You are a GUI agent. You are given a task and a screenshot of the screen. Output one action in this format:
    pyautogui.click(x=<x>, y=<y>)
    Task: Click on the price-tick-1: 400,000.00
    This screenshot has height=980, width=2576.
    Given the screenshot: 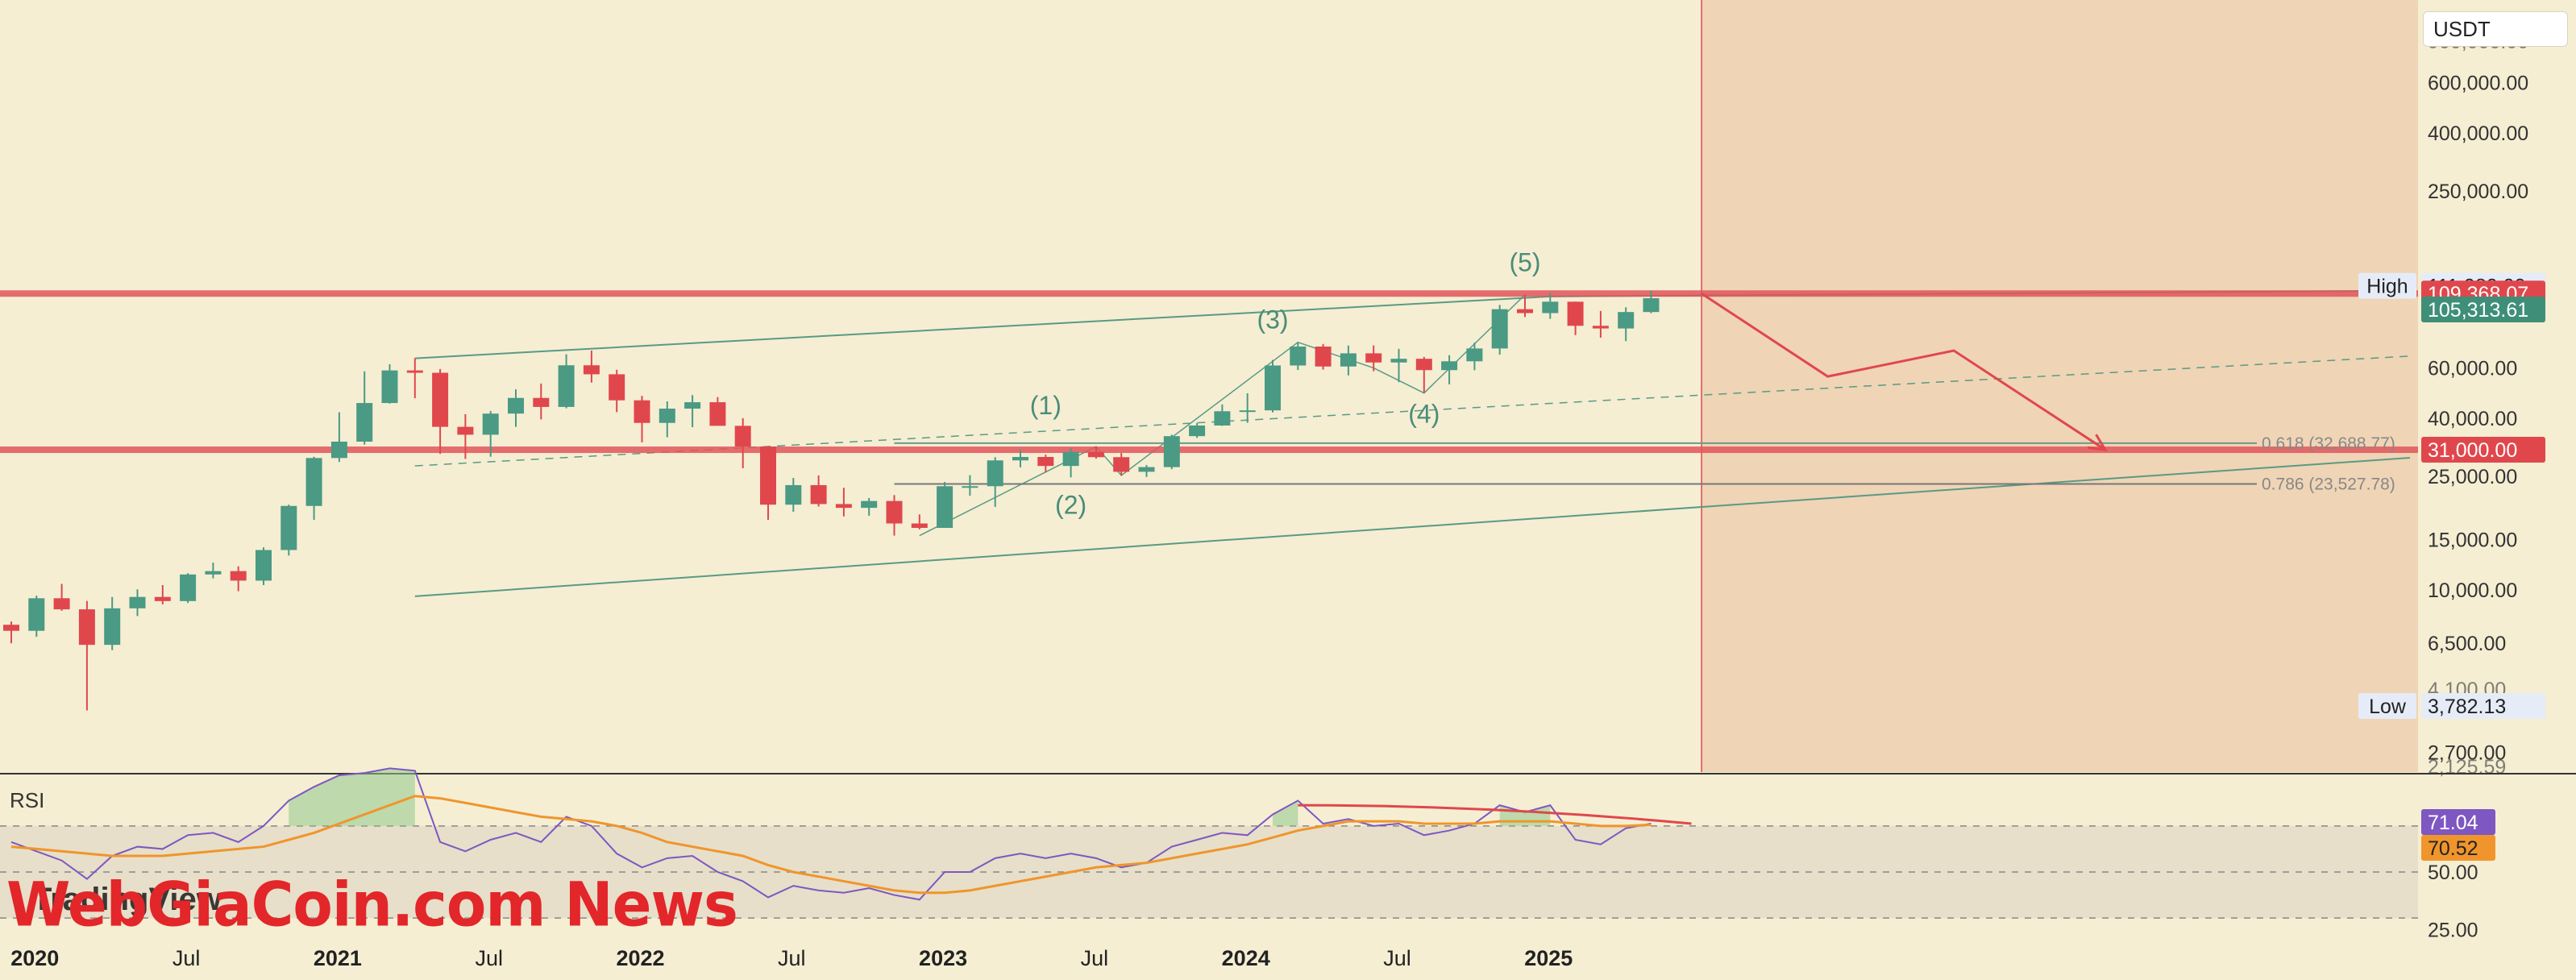 What is the action you would take?
    pyautogui.click(x=2478, y=133)
    